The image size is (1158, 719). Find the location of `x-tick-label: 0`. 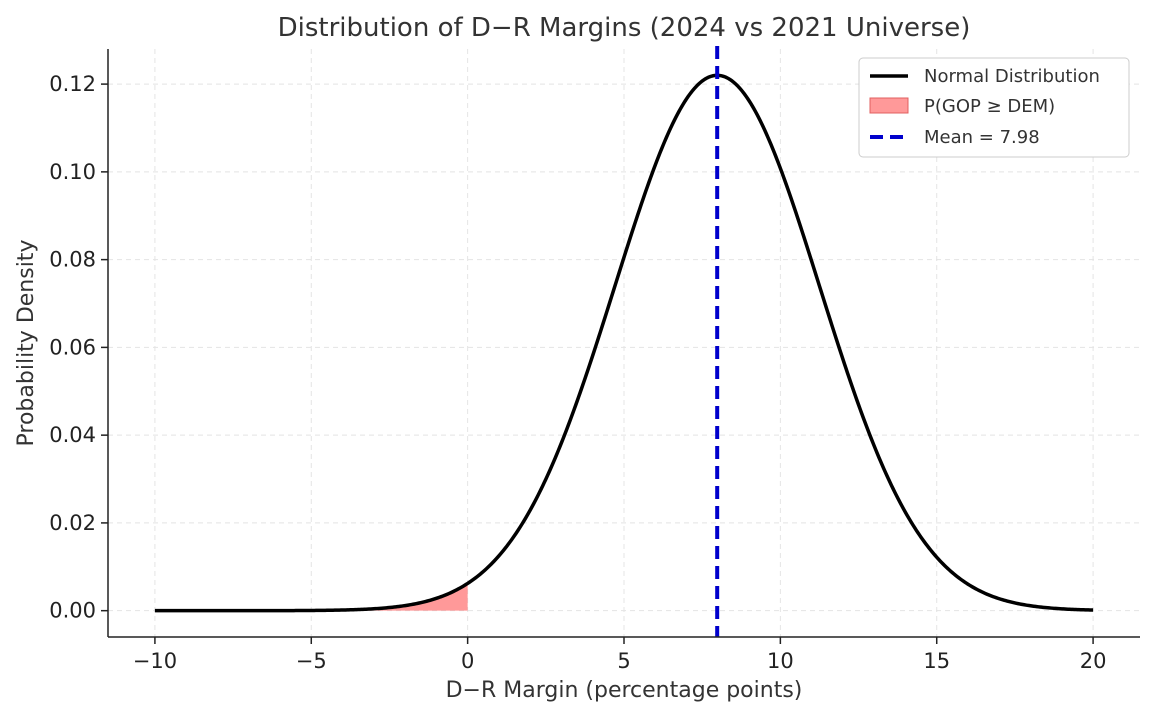

x-tick-label: 0 is located at coordinates (467, 661).